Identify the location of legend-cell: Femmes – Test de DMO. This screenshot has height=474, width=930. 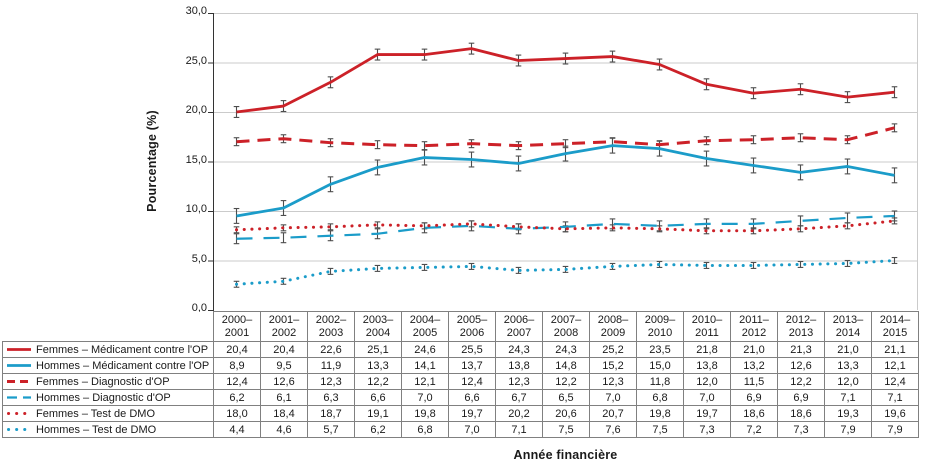
(108, 413).